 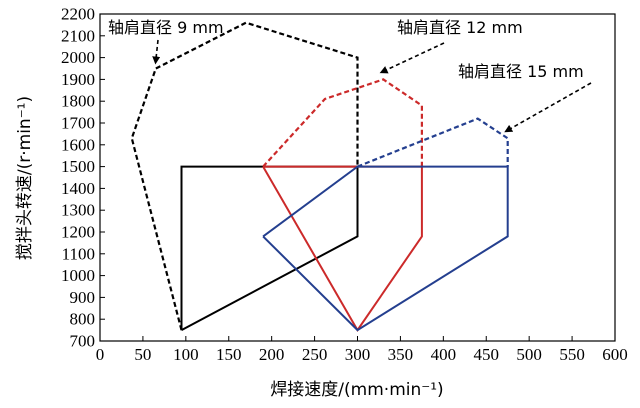 What do you see at coordinates (83, 341) in the screenshot?
I see `y-tick-label: 700` at bounding box center [83, 341].